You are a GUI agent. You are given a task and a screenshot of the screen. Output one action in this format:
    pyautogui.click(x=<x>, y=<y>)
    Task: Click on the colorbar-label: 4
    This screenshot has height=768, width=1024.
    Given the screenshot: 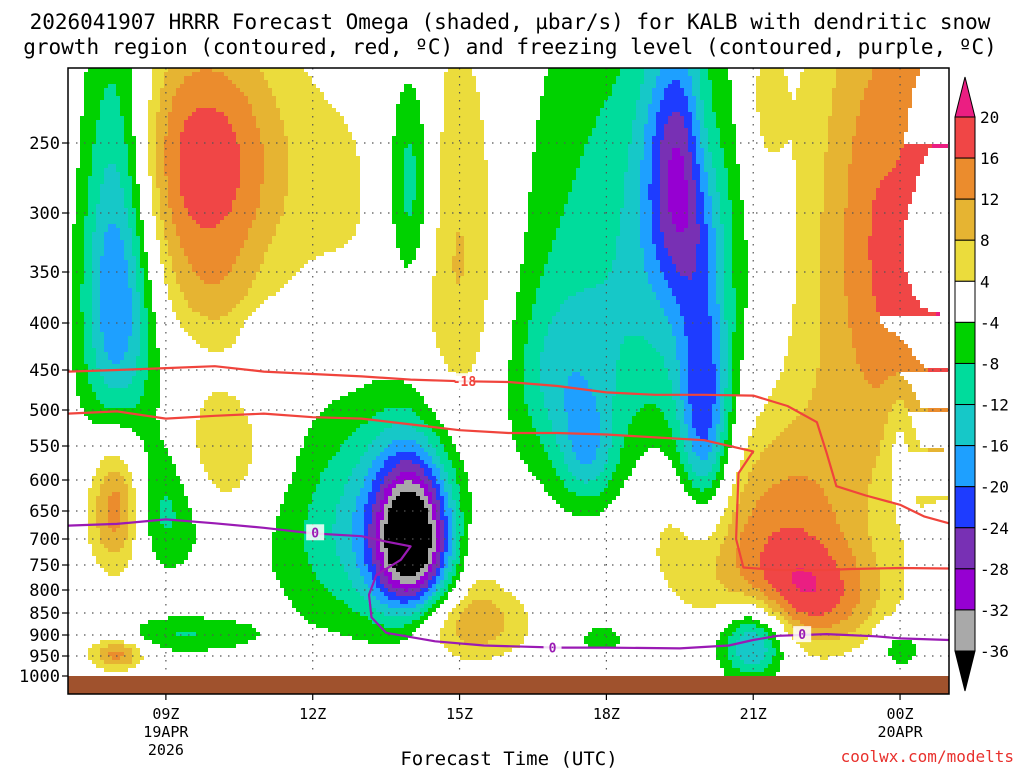 What is the action you would take?
    pyautogui.click(x=985, y=281)
    